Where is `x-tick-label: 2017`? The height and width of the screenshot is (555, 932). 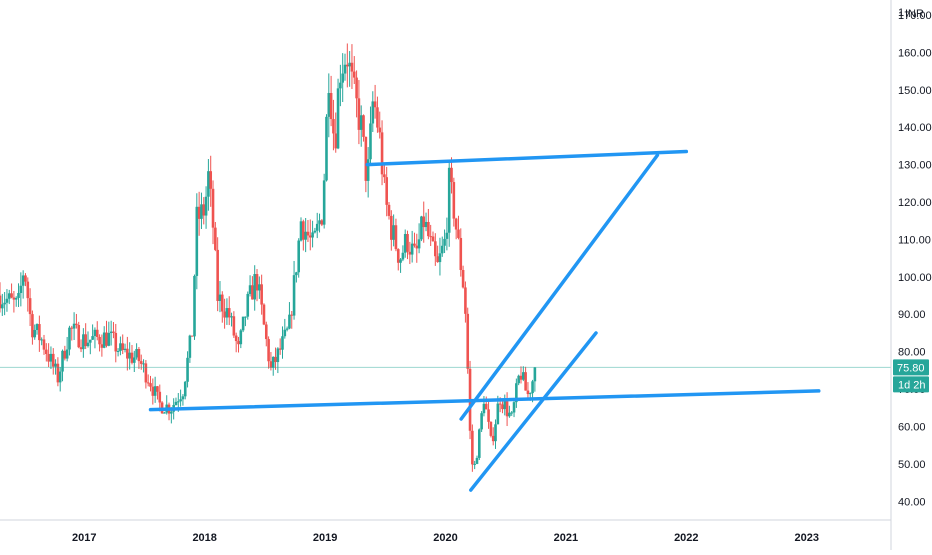
x-tick-label: 2017 is located at coordinates (84, 538).